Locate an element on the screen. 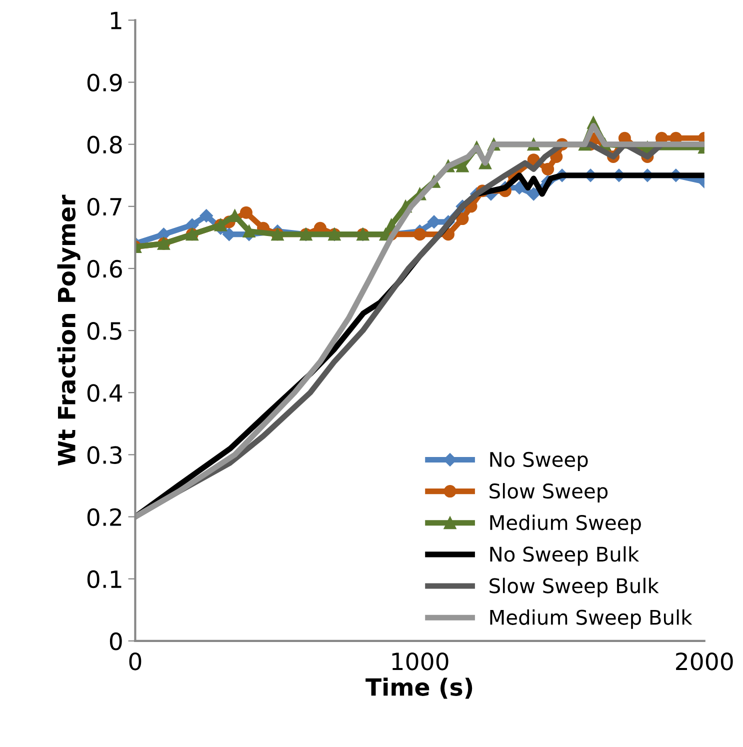 This screenshot has width=743, height=747. y-tick-label: 0.8 is located at coordinates (104, 145).